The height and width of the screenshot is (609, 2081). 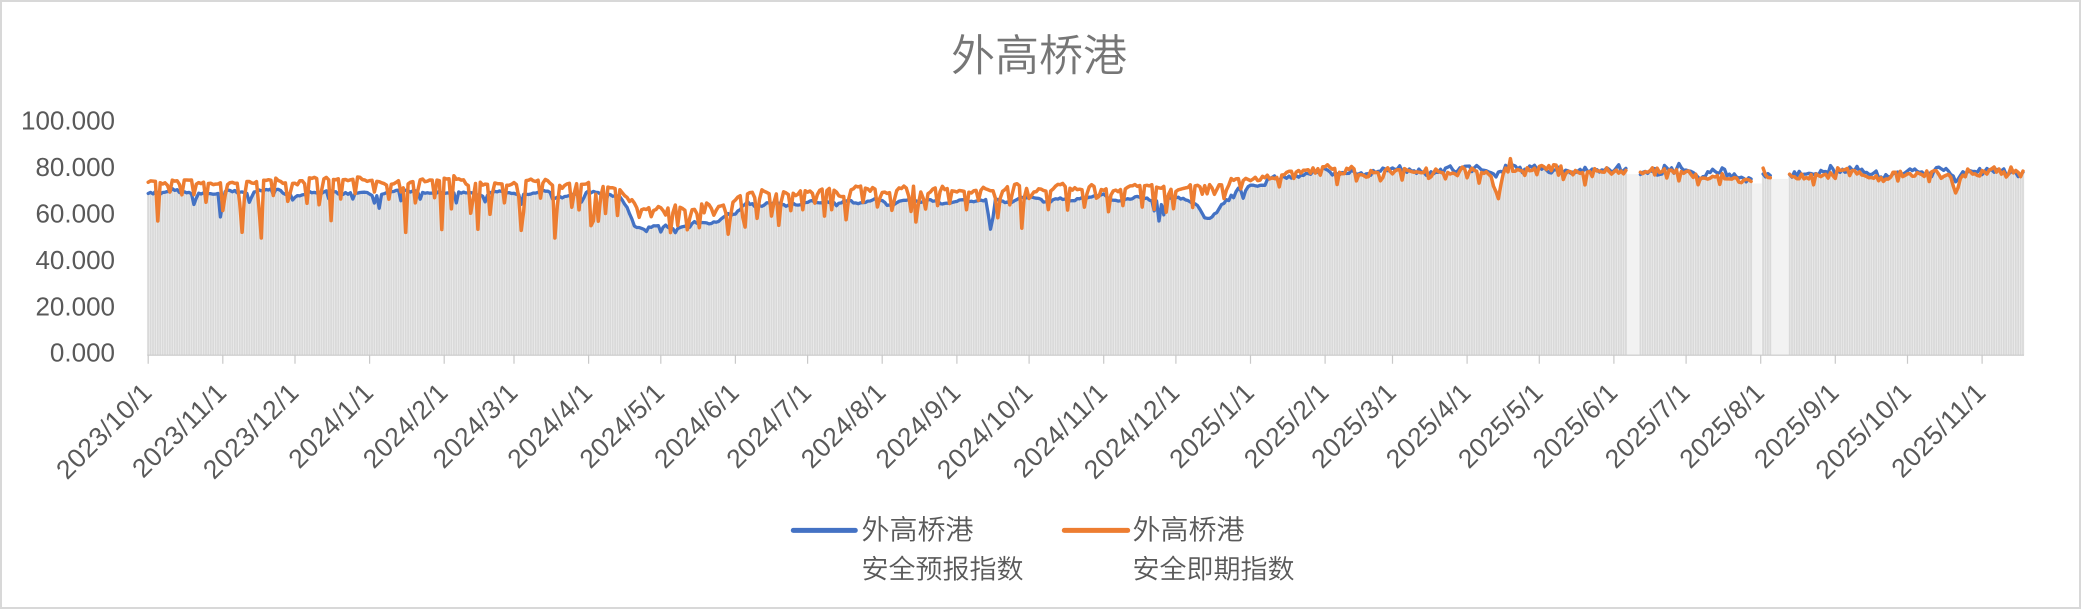 I want to click on svg-text: 100.000, so click(x=68, y=121).